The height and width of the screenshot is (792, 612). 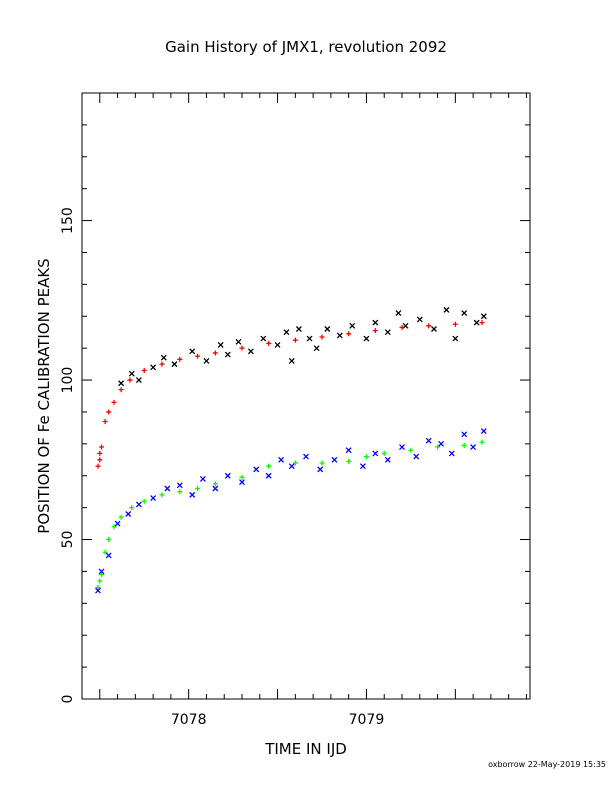 I want to click on y-tick-label: 100, so click(x=68, y=380).